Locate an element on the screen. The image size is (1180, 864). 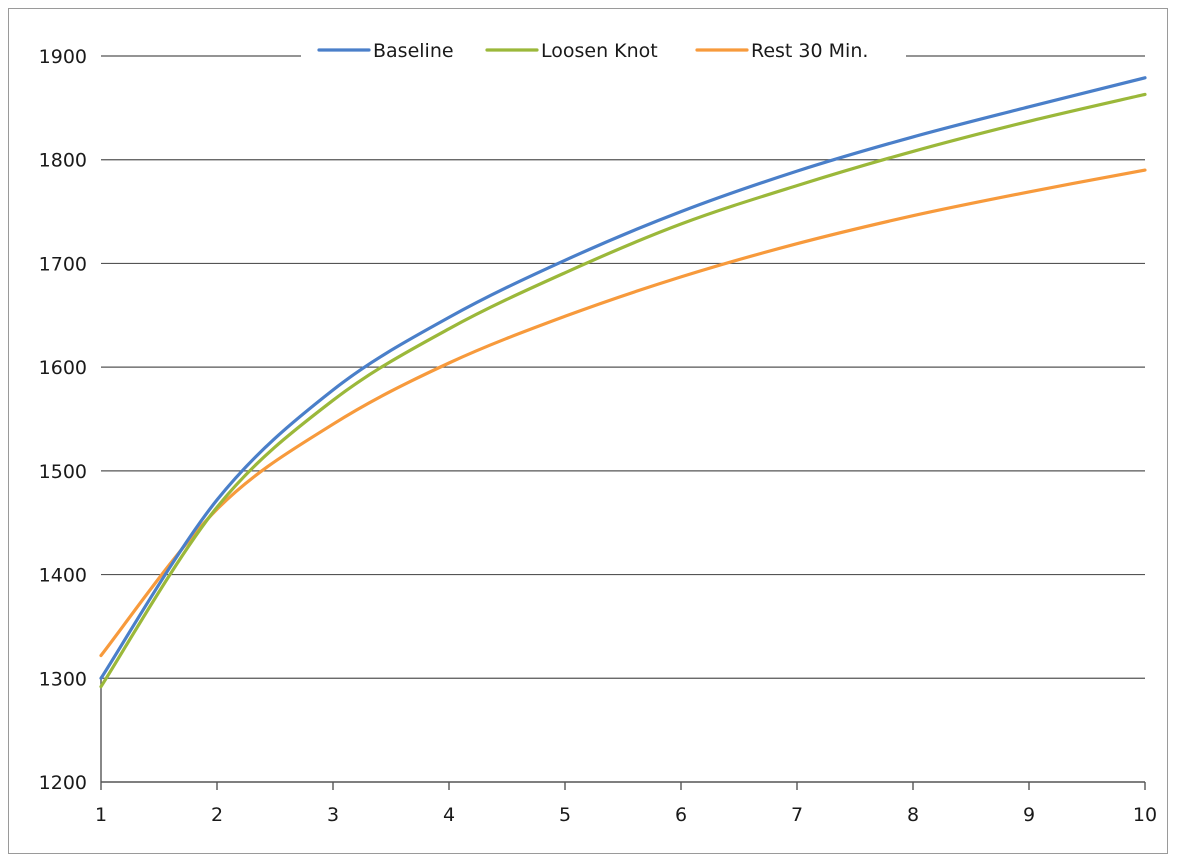
y-tick-label: 1700 is located at coordinates (63, 264).